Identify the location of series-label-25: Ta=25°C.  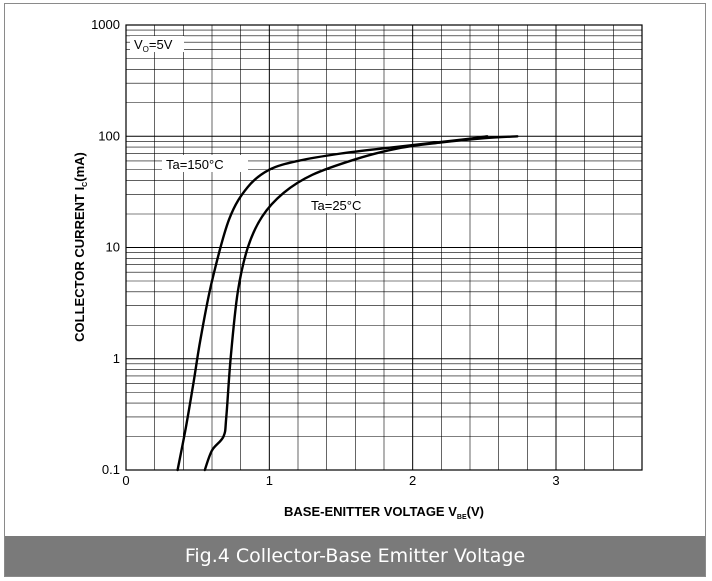
(336, 205).